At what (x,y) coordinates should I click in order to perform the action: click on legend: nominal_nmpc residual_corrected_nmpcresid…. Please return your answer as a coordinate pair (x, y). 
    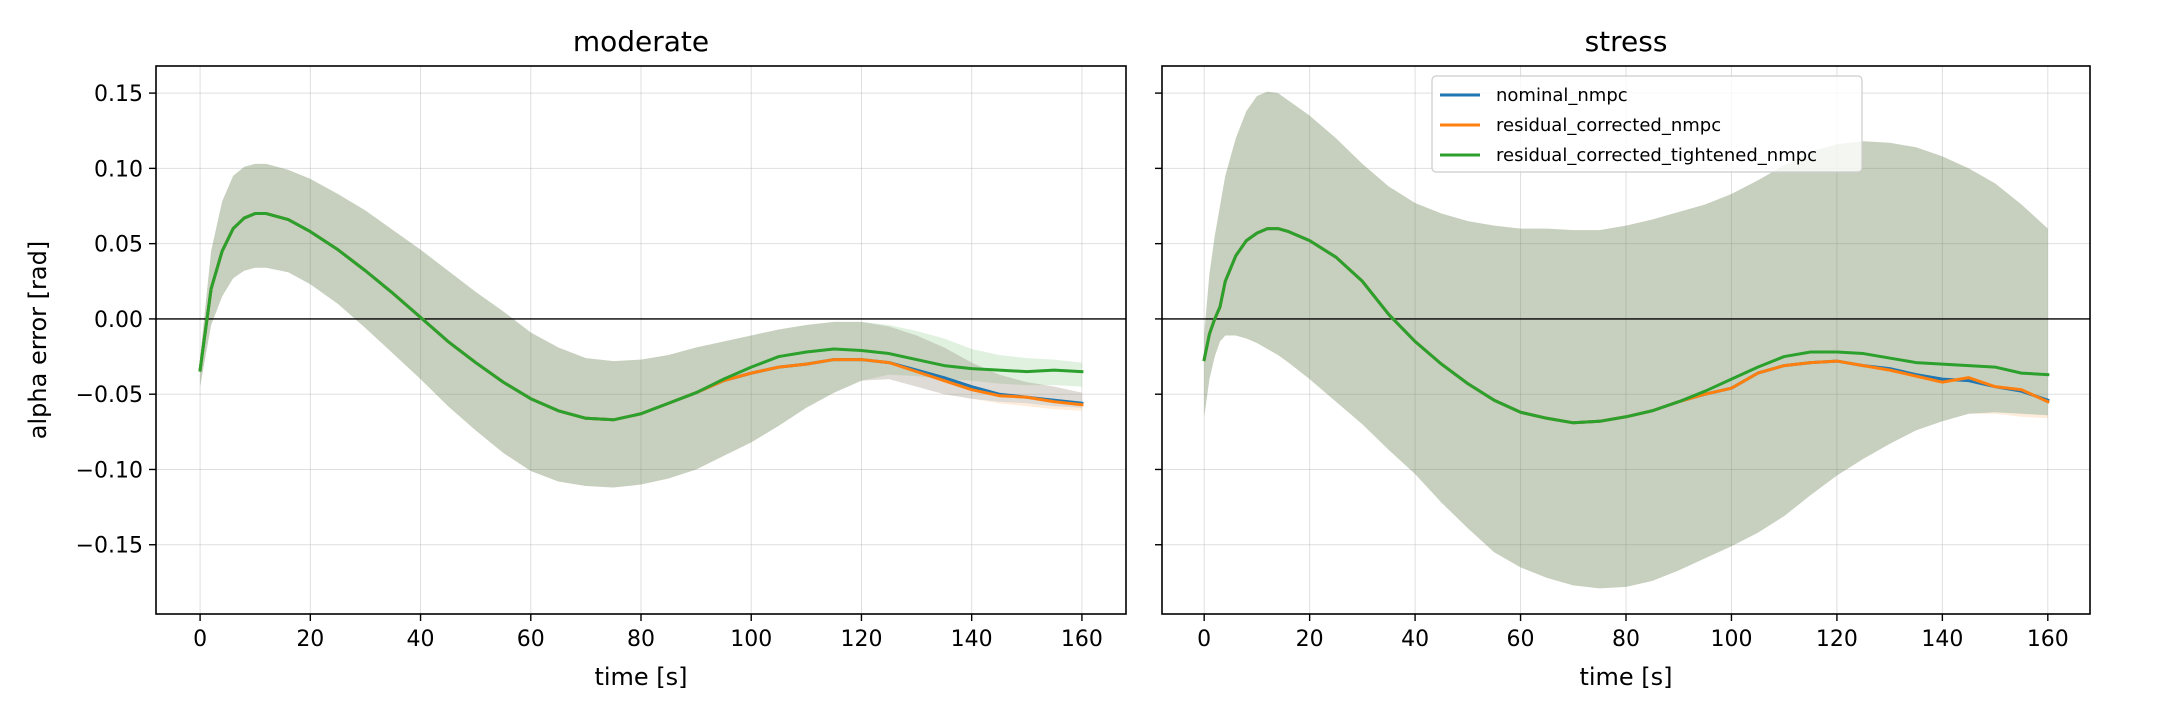
    Looking at the image, I should click on (1647, 124).